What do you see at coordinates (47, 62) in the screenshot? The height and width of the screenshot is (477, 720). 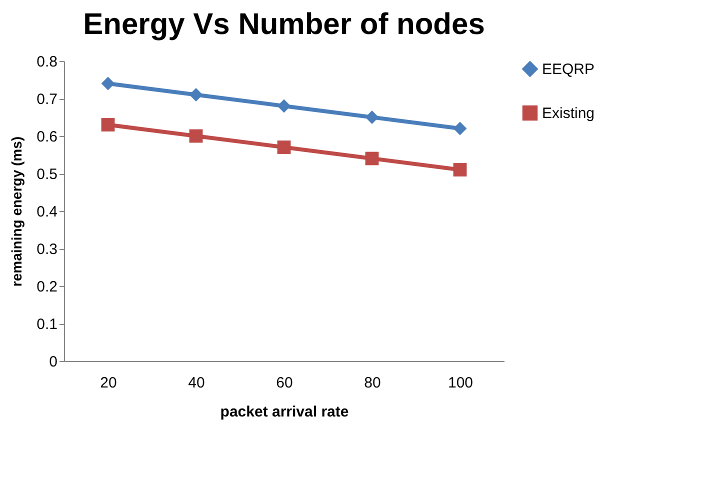 I see `y-tick-label: 0.8` at bounding box center [47, 62].